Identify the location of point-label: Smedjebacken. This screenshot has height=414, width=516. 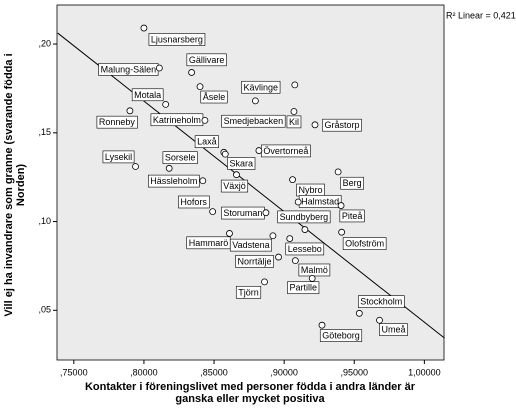
(253, 121).